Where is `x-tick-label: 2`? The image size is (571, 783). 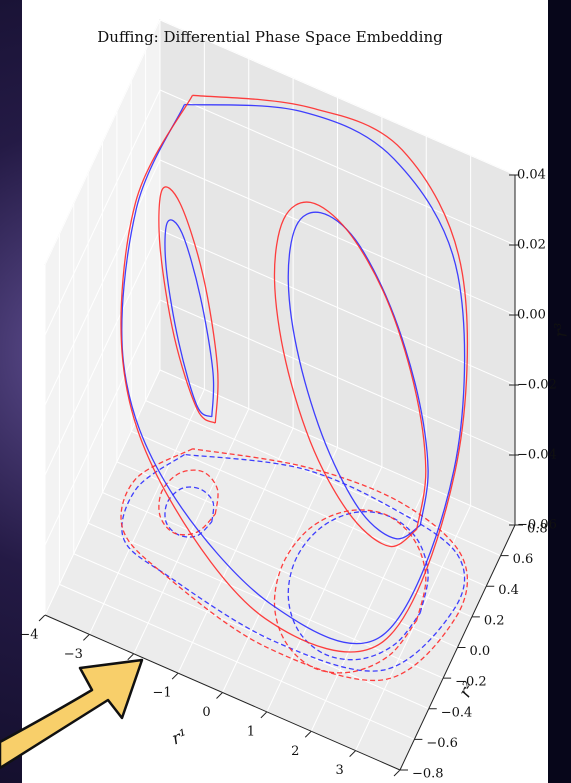 x-tick-label: 2 is located at coordinates (295, 751).